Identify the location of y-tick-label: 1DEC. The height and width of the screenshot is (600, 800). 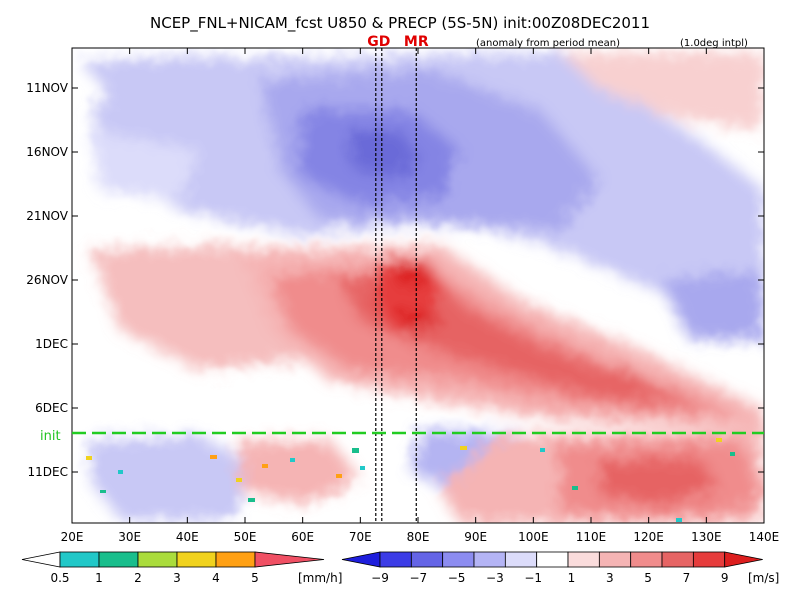
(51, 344).